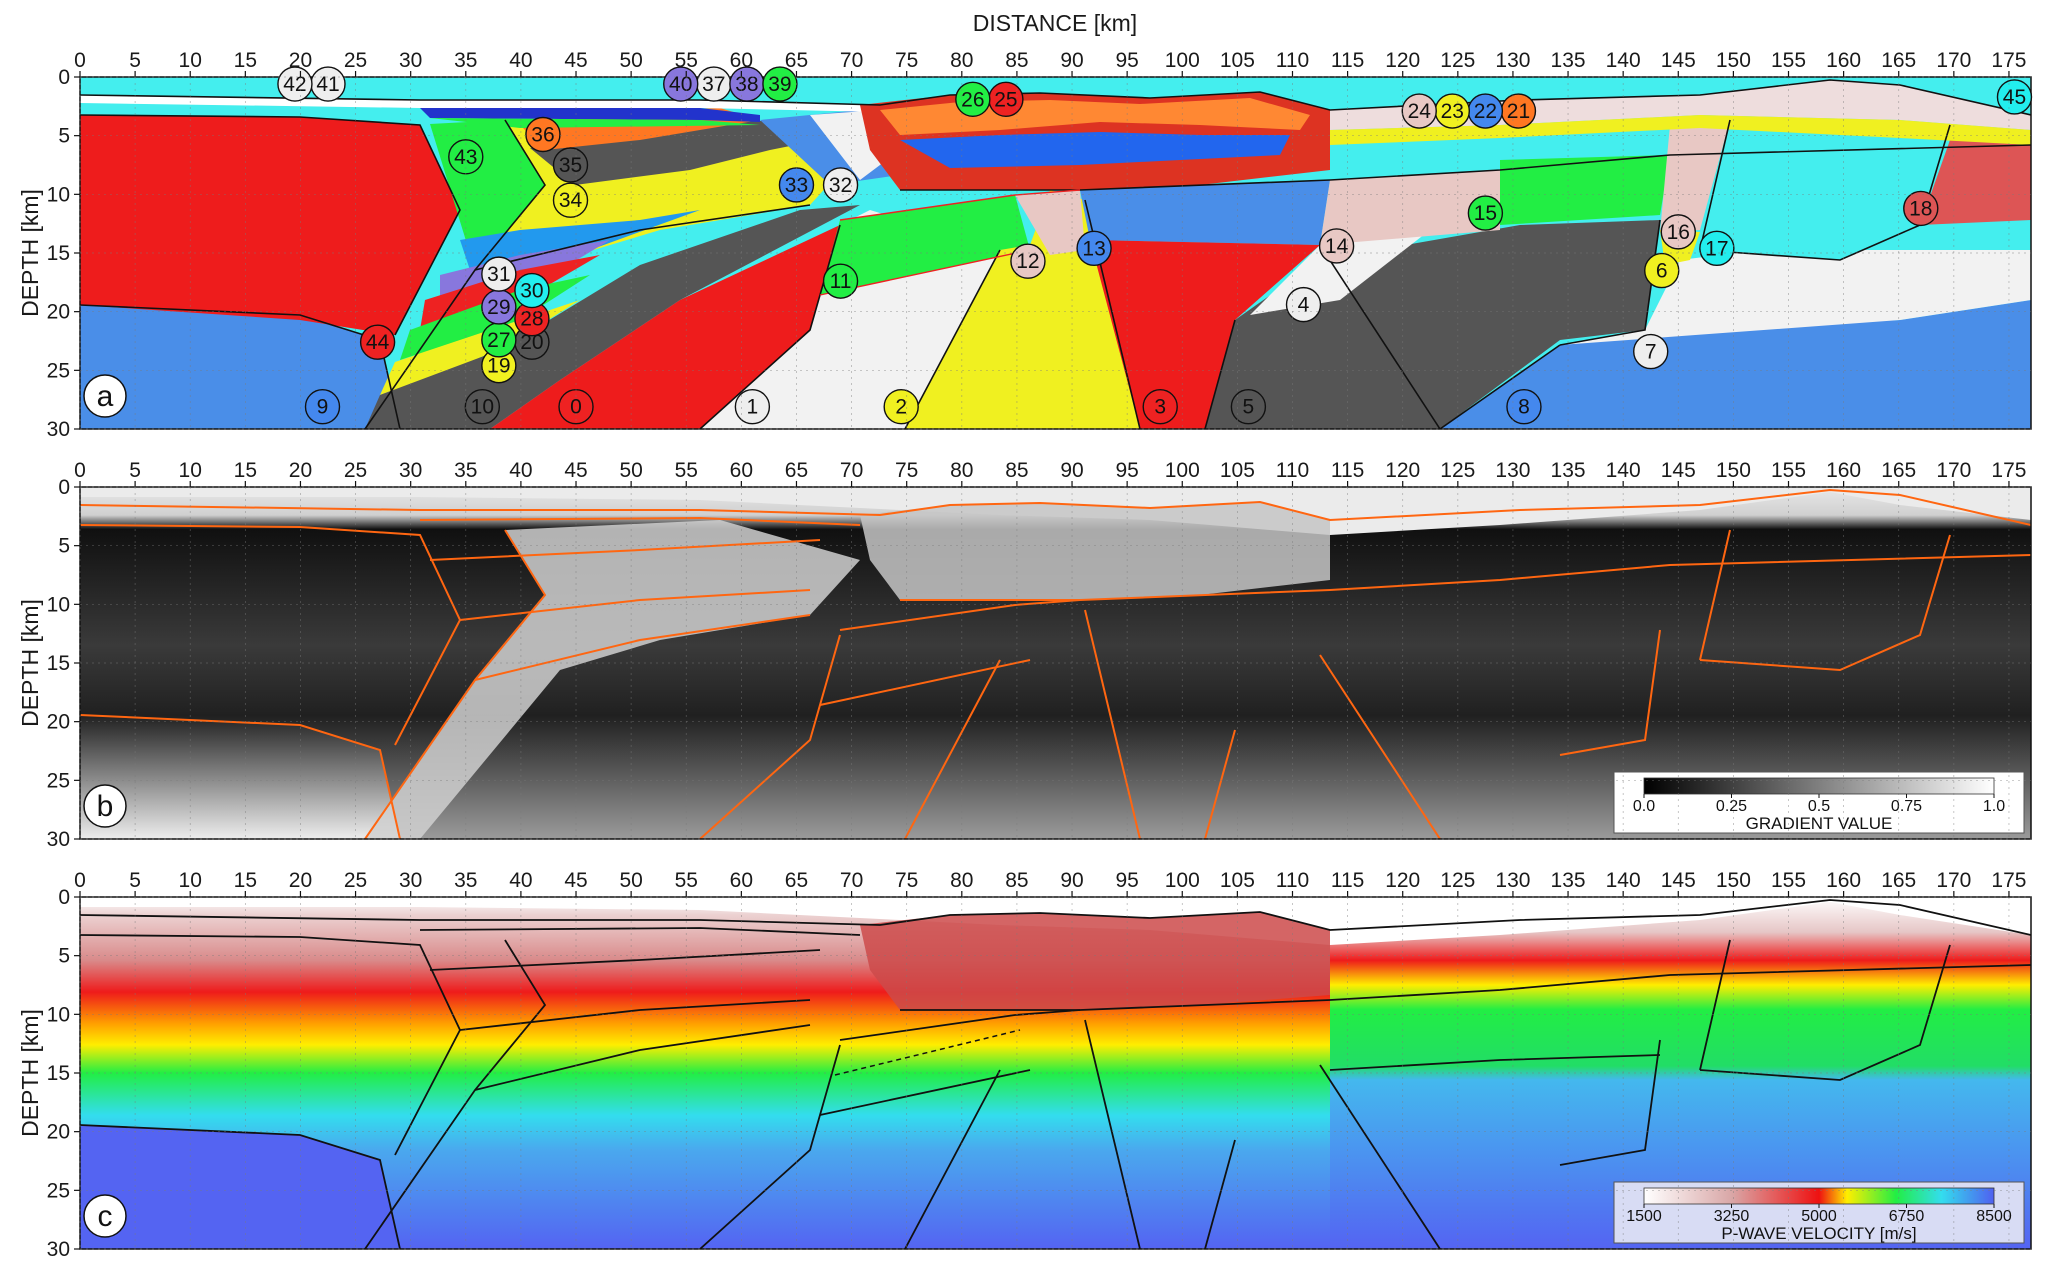 This screenshot has height=1278, width=2067. Describe the element at coordinates (747, 84) in the screenshot. I see `unit-label-38: 38` at that location.